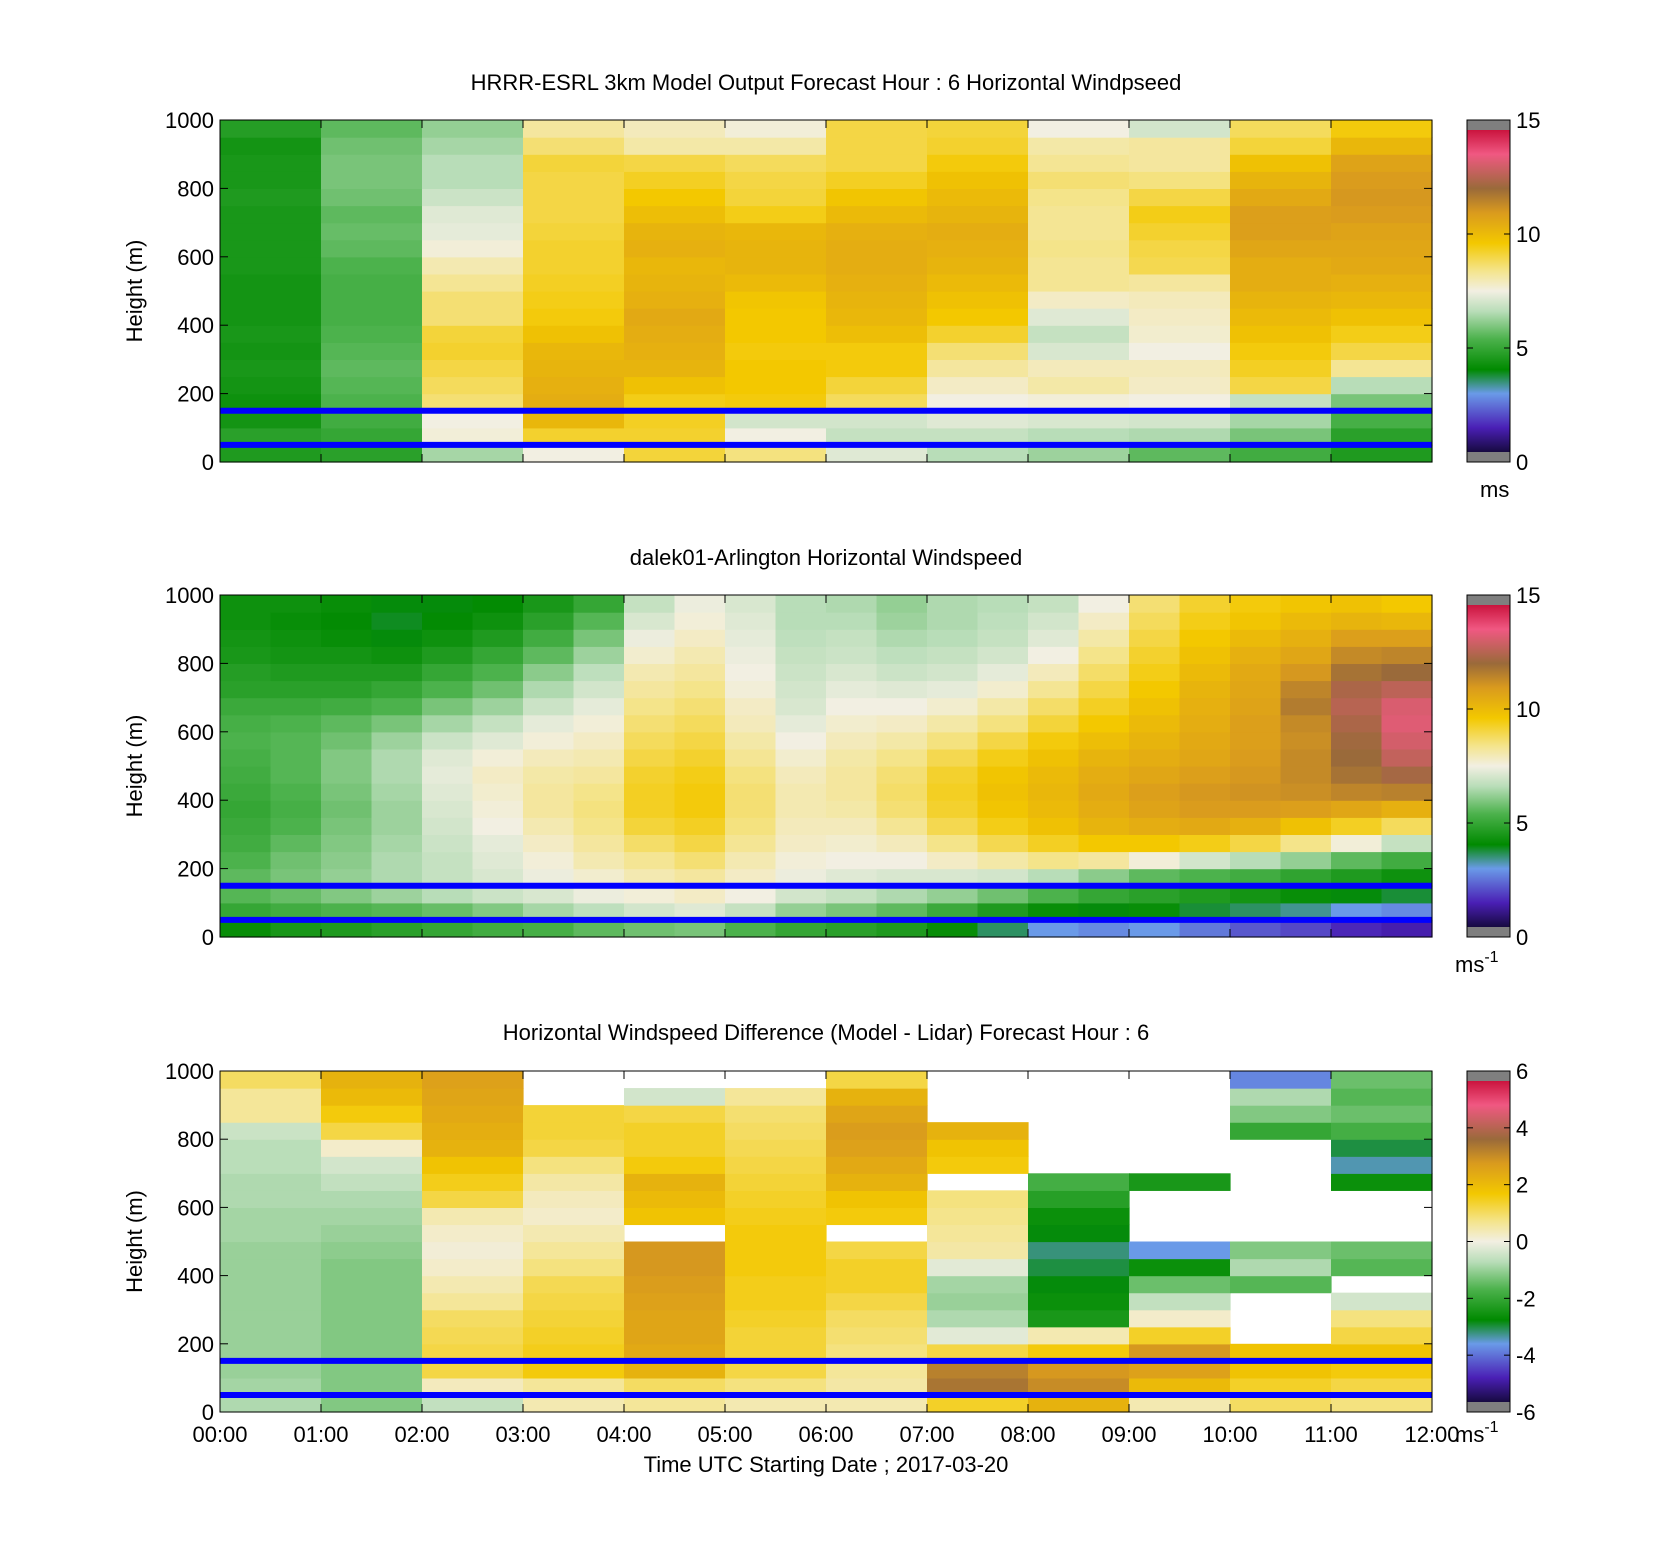 The image size is (1680, 1561). What do you see at coordinates (1469, 1434) in the screenshot?
I see `colorbar-unit-base: ms` at bounding box center [1469, 1434].